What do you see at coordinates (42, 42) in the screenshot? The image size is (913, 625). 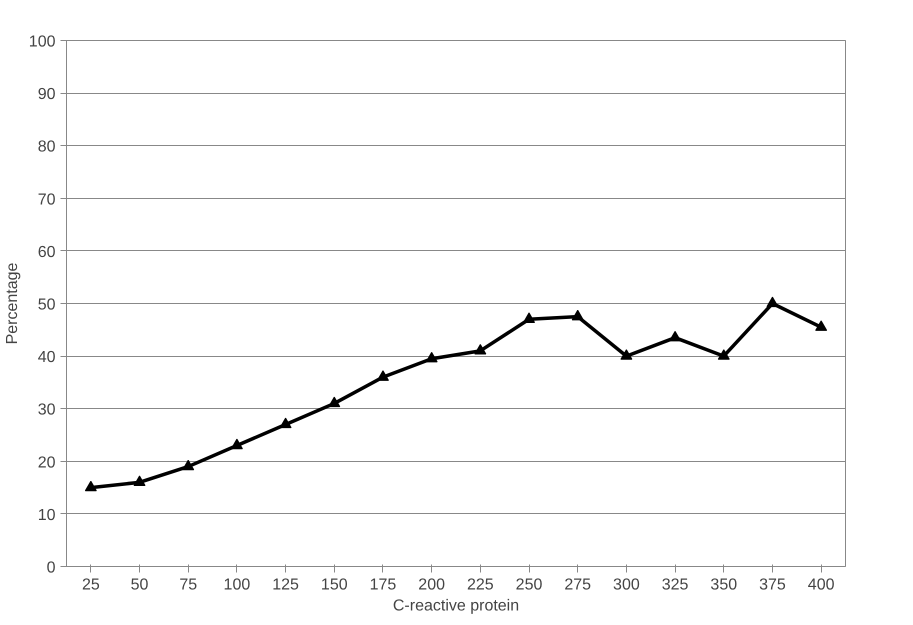 I see `y-tick-label: 100` at bounding box center [42, 42].